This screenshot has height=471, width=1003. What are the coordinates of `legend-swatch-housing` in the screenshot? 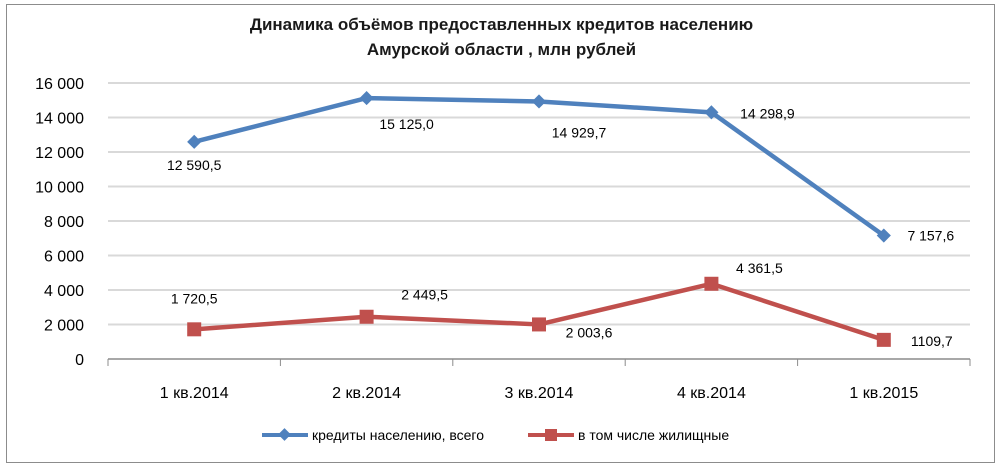 It's located at (551, 435).